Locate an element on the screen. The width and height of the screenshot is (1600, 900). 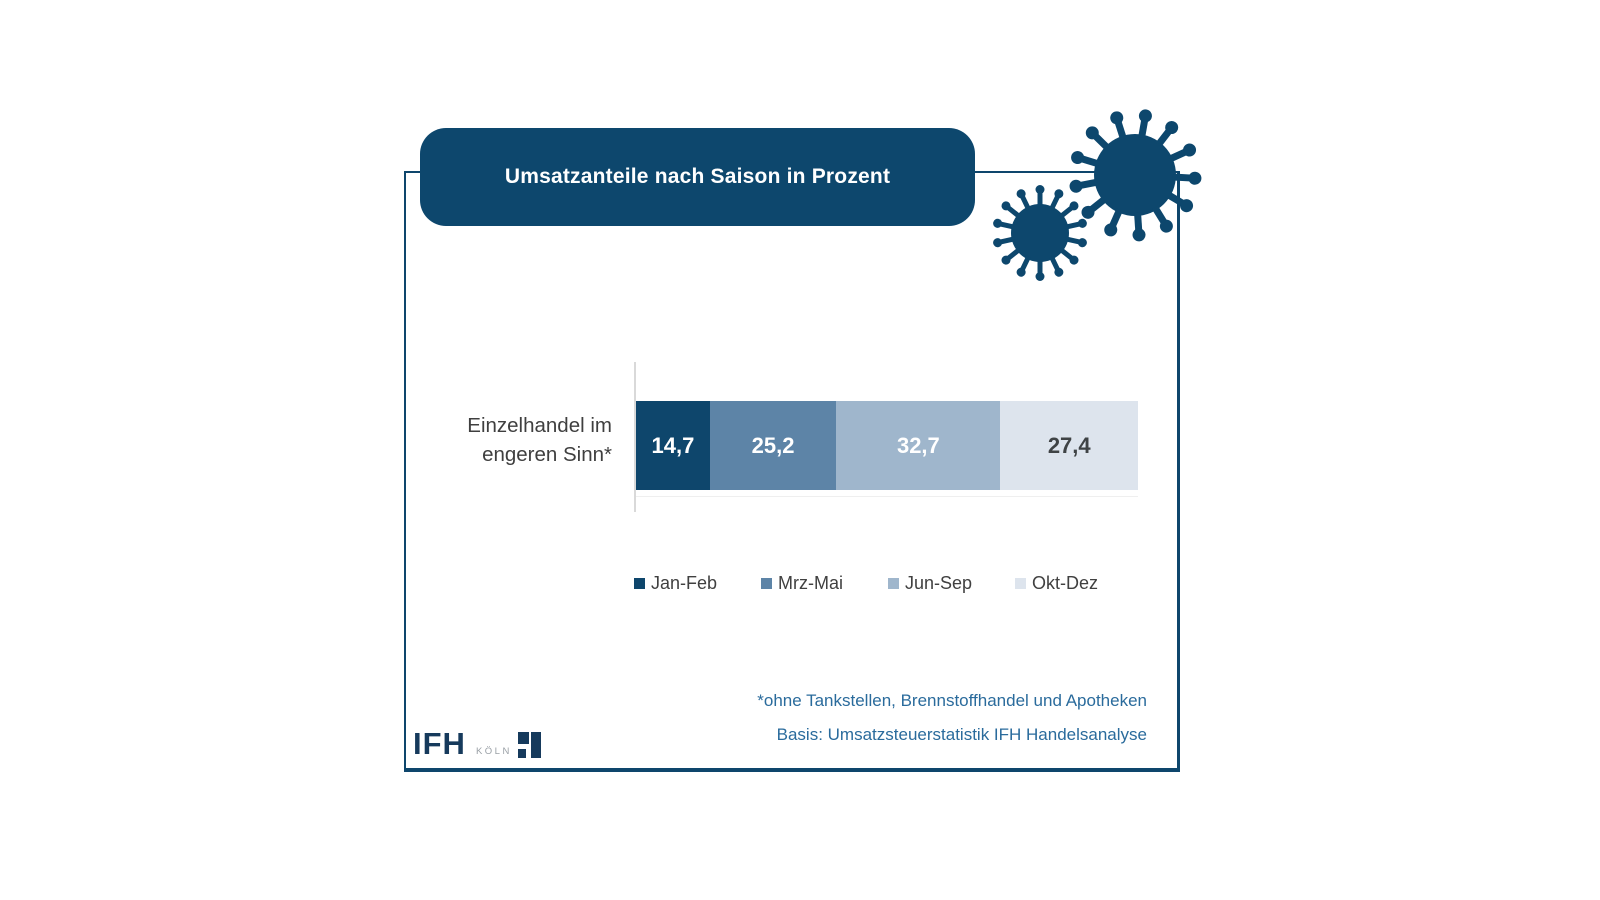
chart-title: Umsatzanteile nach Saison in Prozent is located at coordinates (697, 176).